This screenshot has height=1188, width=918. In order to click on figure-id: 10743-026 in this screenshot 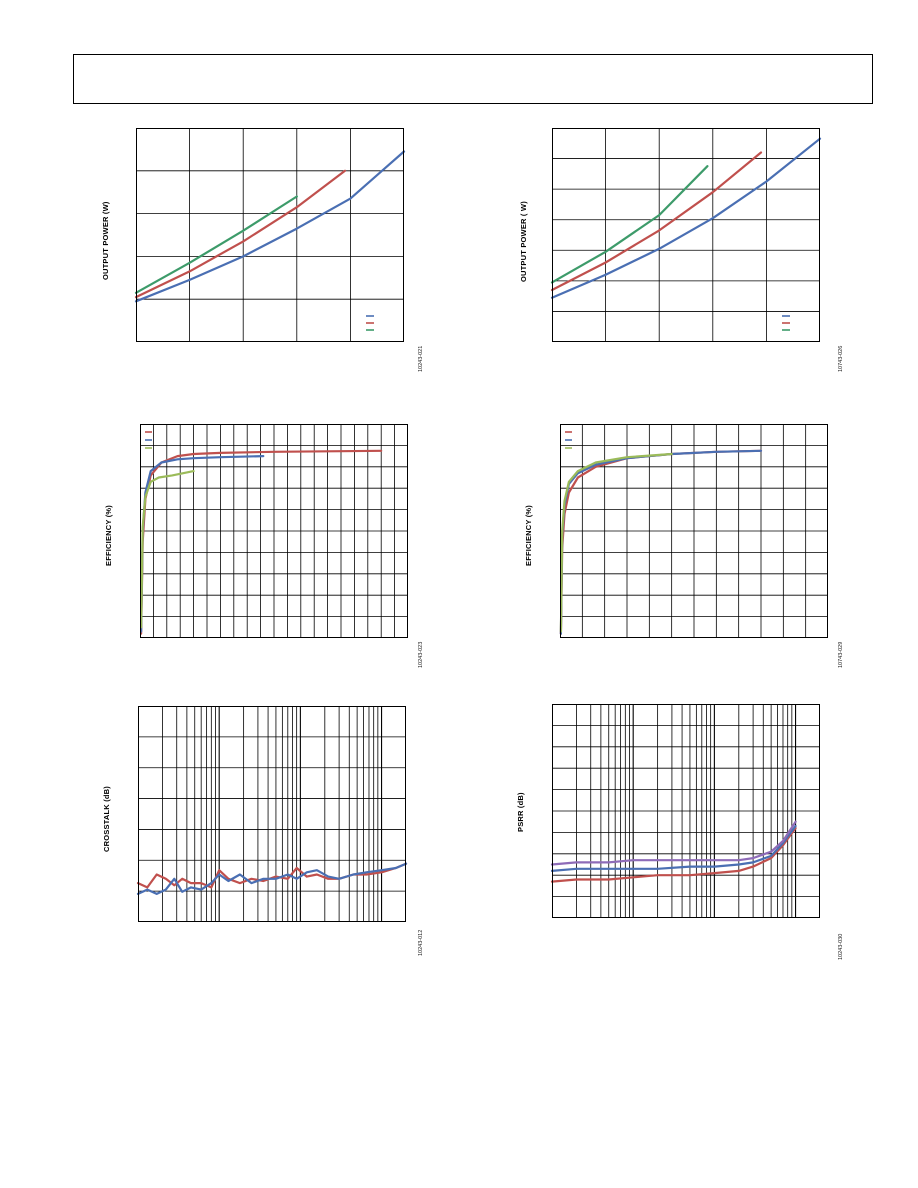, I will do `click(841, 358)`.